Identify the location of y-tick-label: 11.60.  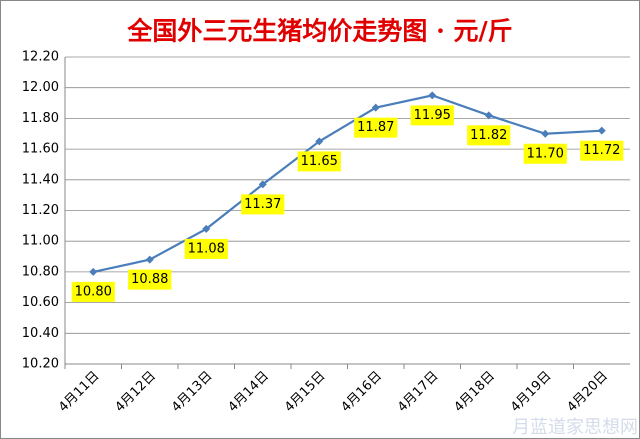
(40, 149).